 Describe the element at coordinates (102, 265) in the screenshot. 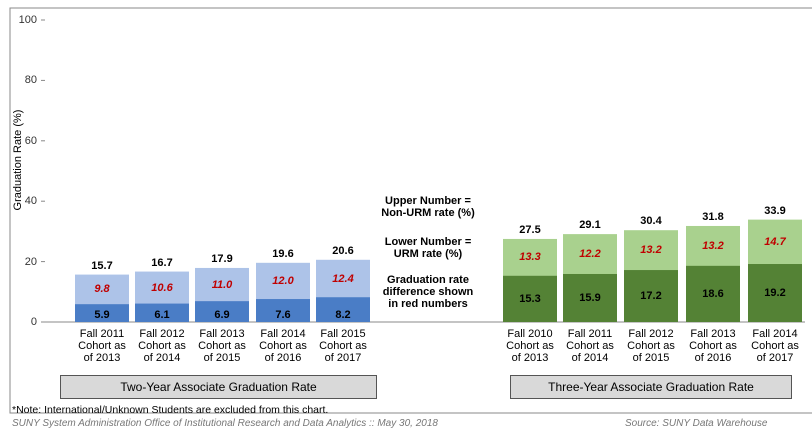

I see `upper-value-label: 15.7` at that location.